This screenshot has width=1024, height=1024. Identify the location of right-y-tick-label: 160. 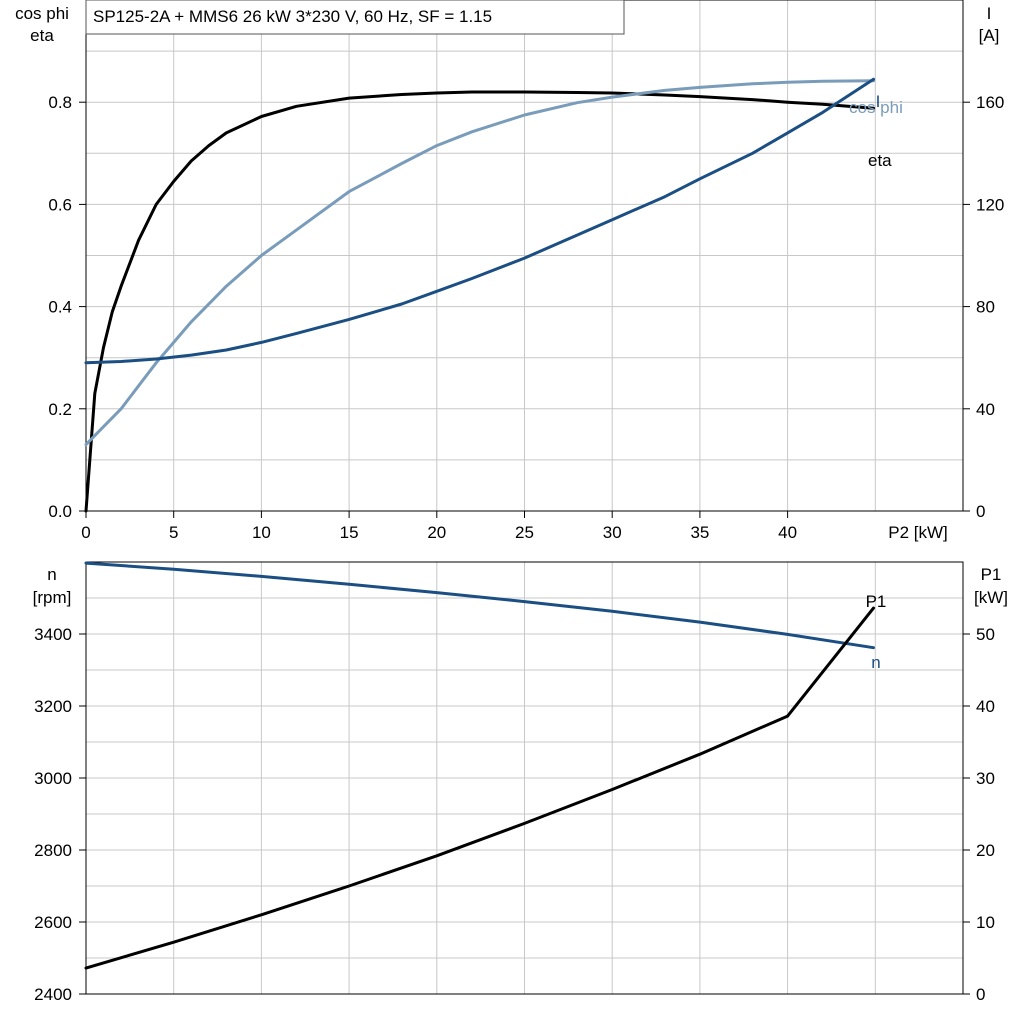
(990, 102).